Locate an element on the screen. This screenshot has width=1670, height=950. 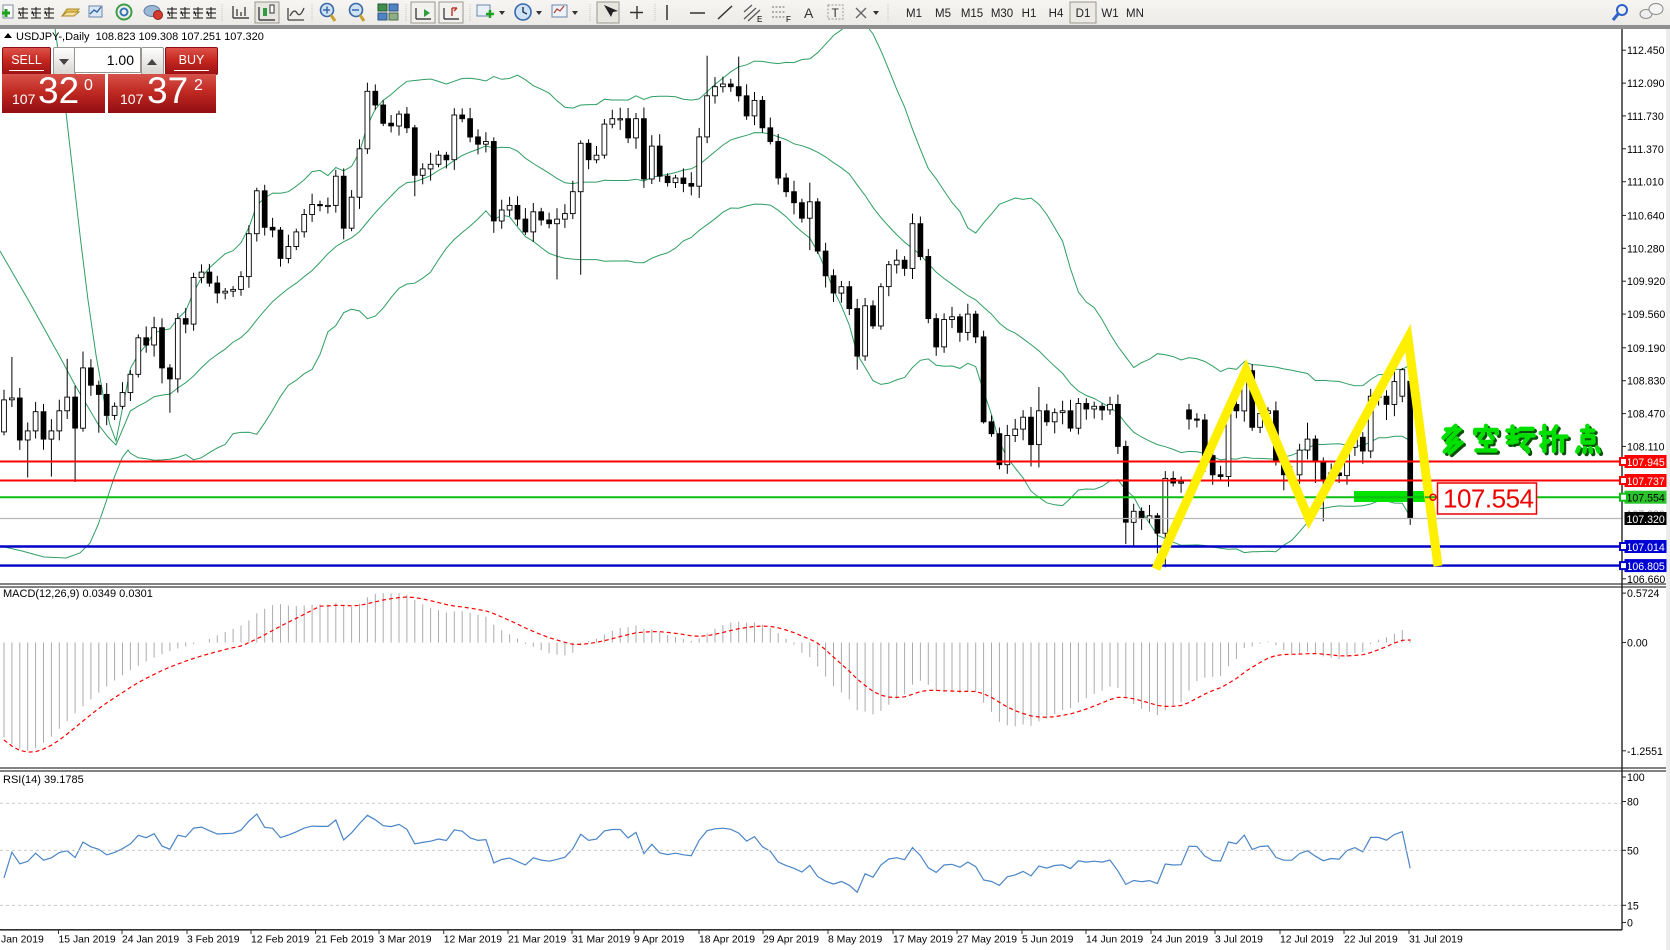
svg-text: RSI(14) 39.1785 is located at coordinates (43, 780).